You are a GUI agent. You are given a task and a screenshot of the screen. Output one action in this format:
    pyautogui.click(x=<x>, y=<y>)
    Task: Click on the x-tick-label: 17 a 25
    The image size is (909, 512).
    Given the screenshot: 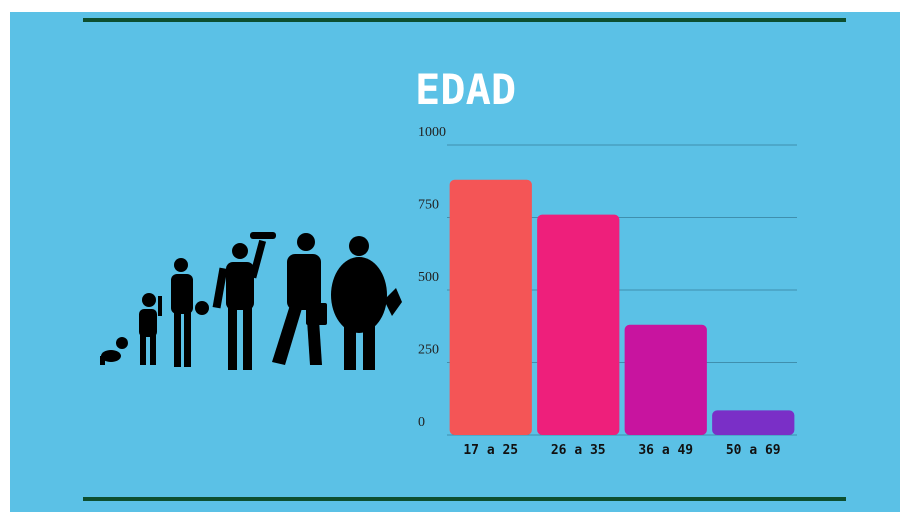 What is the action you would take?
    pyautogui.click(x=490, y=450)
    